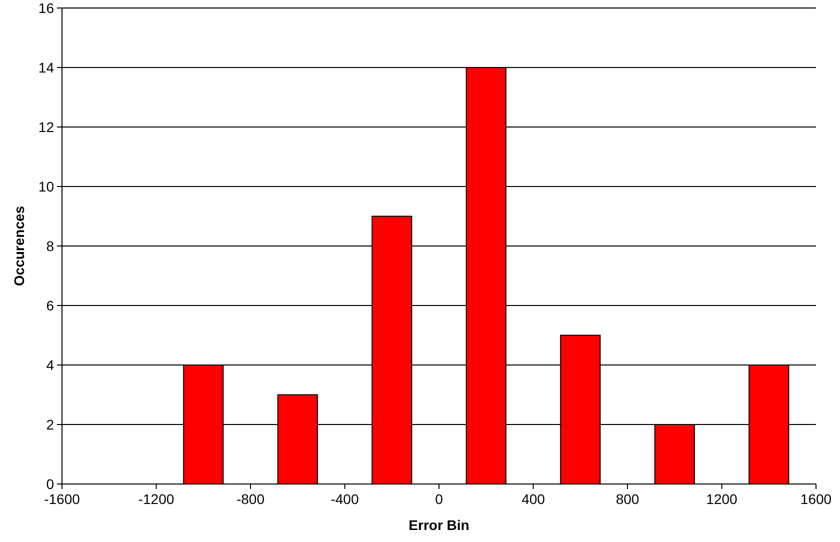 Image resolution: width=840 pixels, height=542 pixels. What do you see at coordinates (439, 525) in the screenshot?
I see `x-axis-title: Error Bin` at bounding box center [439, 525].